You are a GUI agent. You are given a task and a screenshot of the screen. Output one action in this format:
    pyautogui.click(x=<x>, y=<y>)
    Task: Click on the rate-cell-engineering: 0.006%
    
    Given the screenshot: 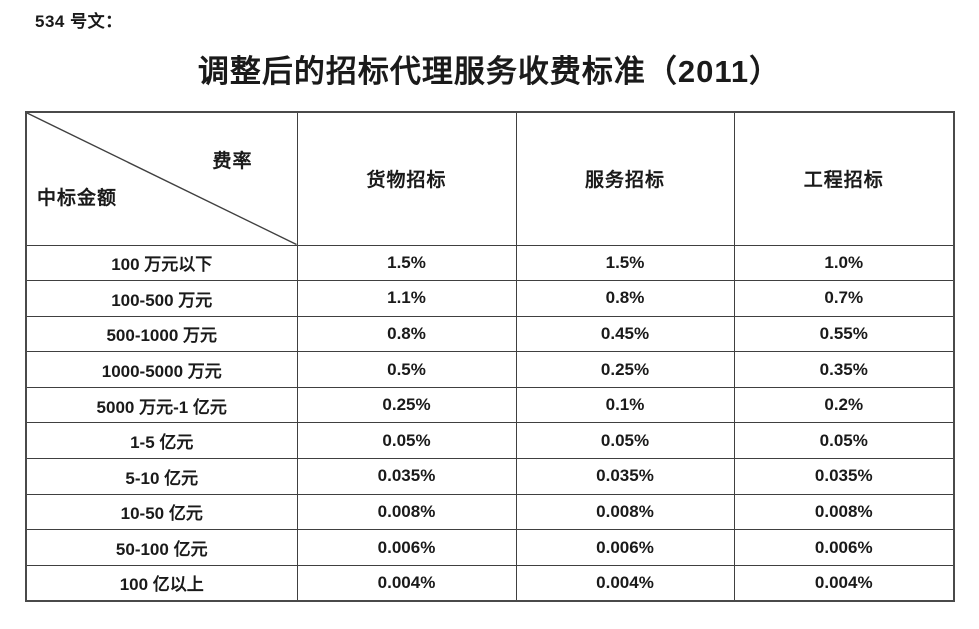 What is the action you would take?
    pyautogui.click(x=844, y=547)
    